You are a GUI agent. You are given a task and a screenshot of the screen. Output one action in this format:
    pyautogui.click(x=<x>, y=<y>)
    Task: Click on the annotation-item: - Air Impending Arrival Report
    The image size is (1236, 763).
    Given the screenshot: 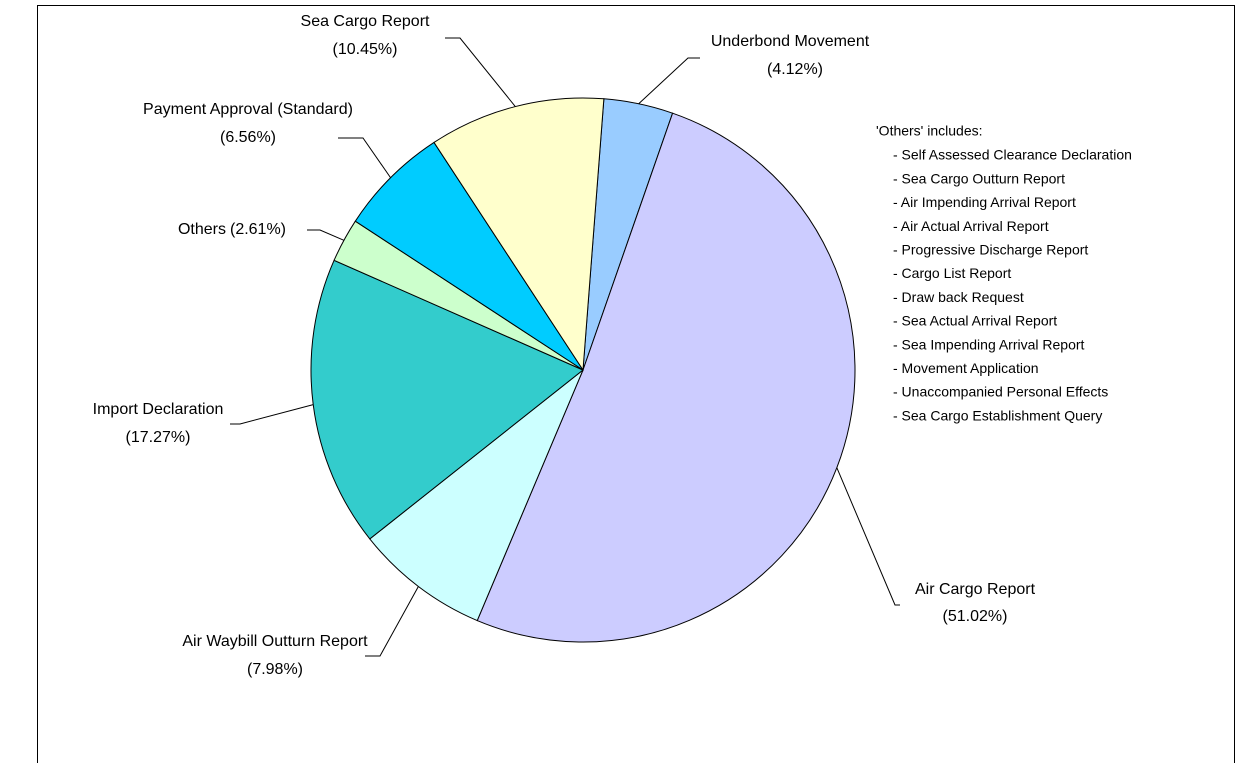 What is the action you would take?
    pyautogui.click(x=984, y=202)
    